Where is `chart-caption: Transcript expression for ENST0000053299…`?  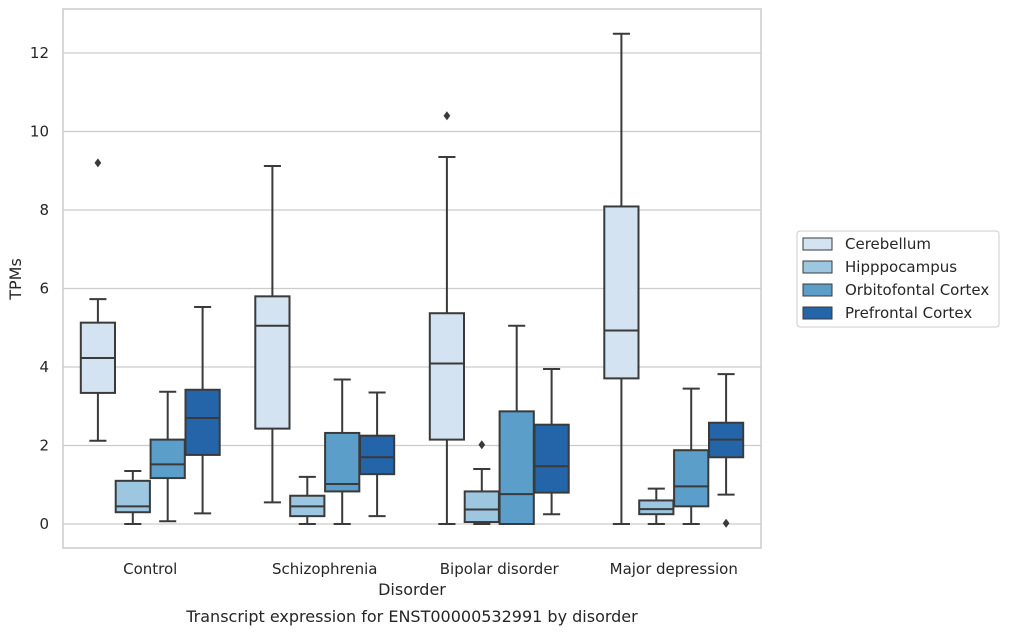
chart-caption: Transcript expression for ENST0000053299… is located at coordinates (411, 616).